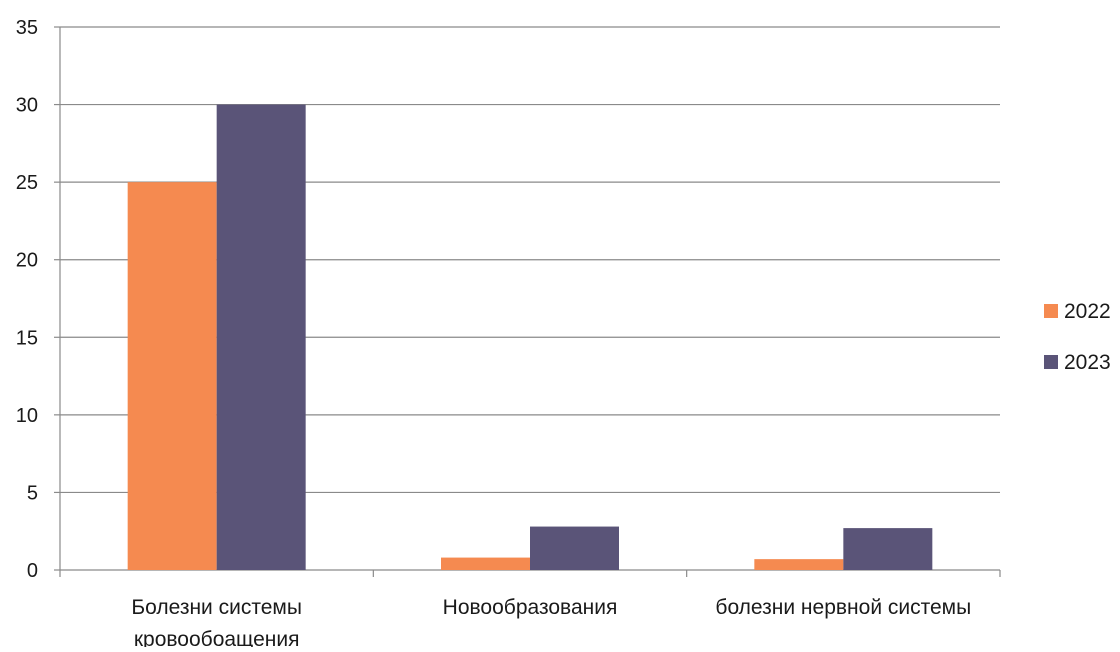 This screenshot has height=652, width=1120. I want to click on y-tick-label: 35, so click(27, 28).